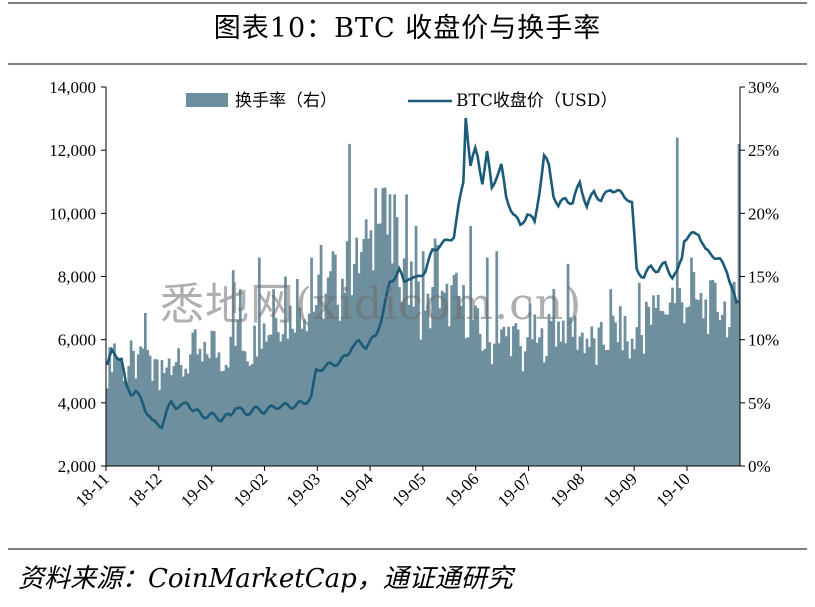  What do you see at coordinates (759, 466) in the screenshot?
I see `right-tick-label: 0%` at bounding box center [759, 466].